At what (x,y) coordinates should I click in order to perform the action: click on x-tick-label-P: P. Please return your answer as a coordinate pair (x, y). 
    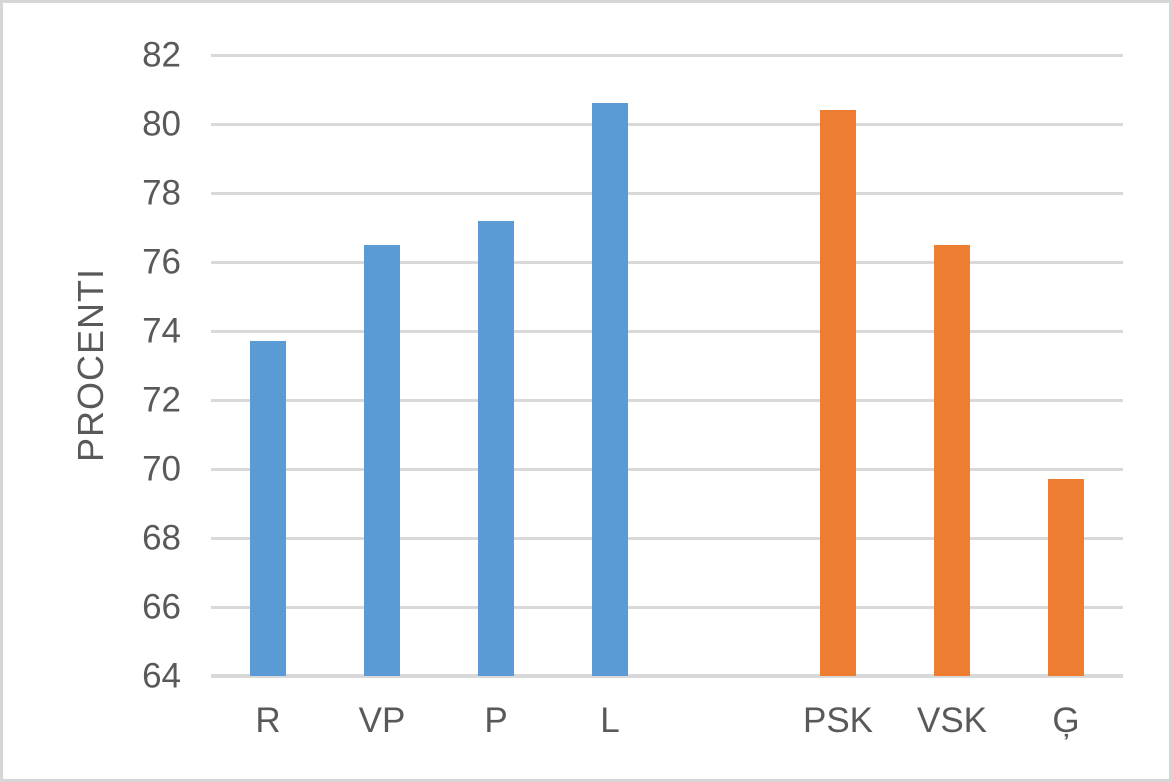
    Looking at the image, I should click on (496, 720).